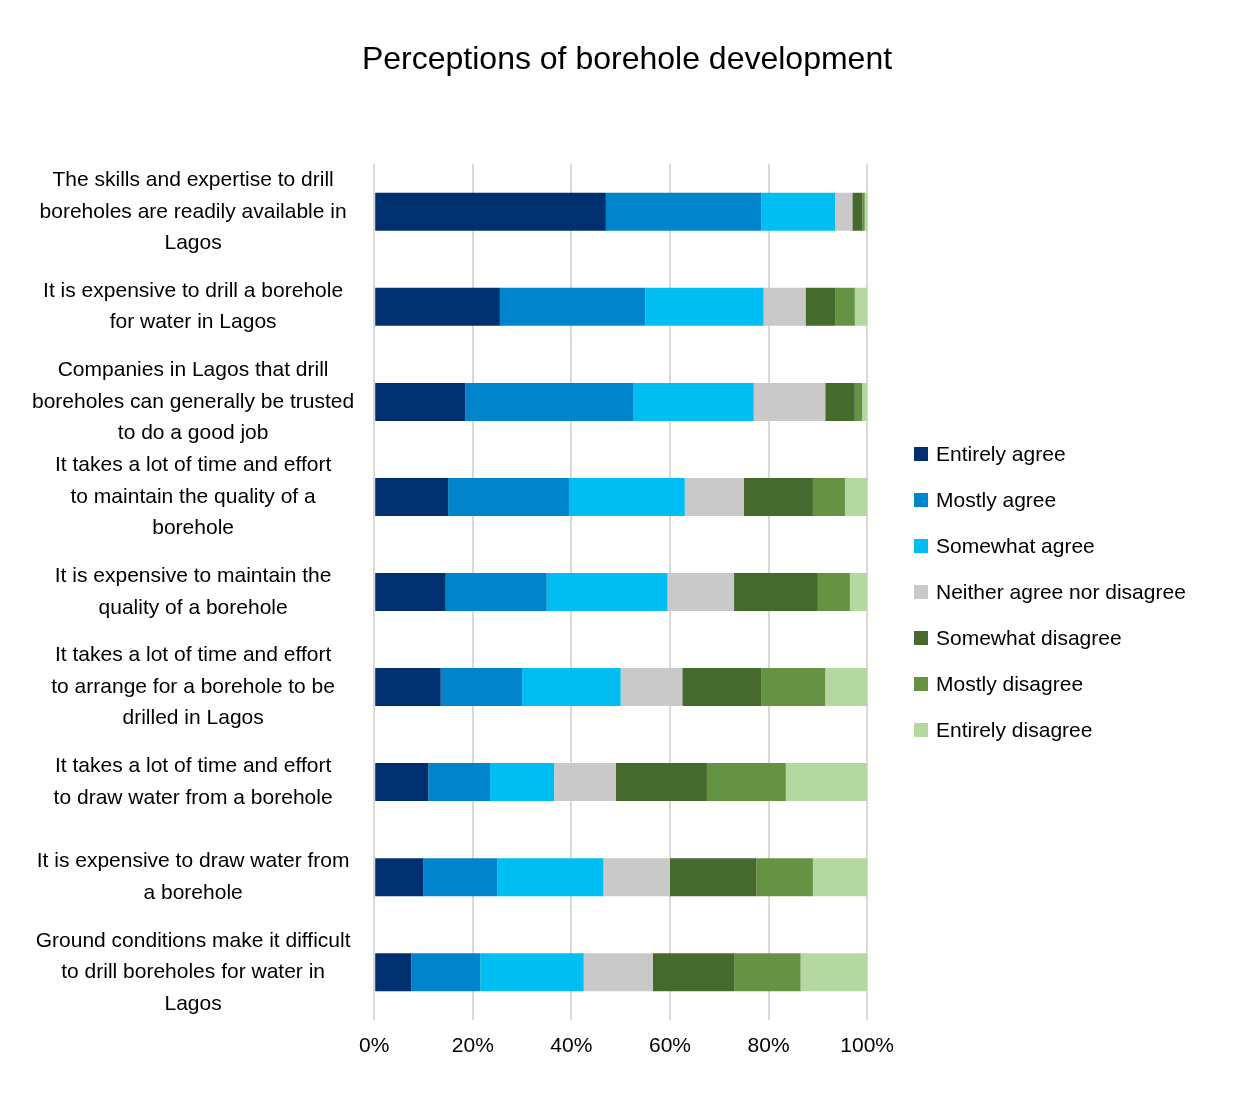 Image resolution: width=1254 pixels, height=1101 pixels. Describe the element at coordinates (627, 58) in the screenshot. I see `chart-title: Perceptions of borehole development` at that location.